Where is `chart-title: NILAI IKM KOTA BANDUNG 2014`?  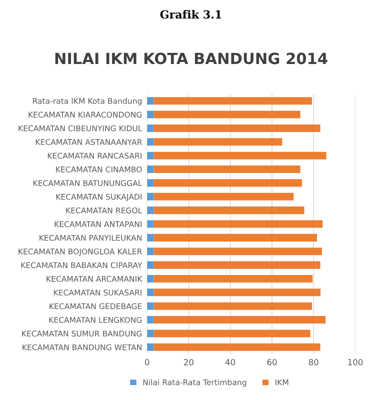 chart-title: NILAI IKM KOTA BANDUNG 2014 is located at coordinates (191, 58).